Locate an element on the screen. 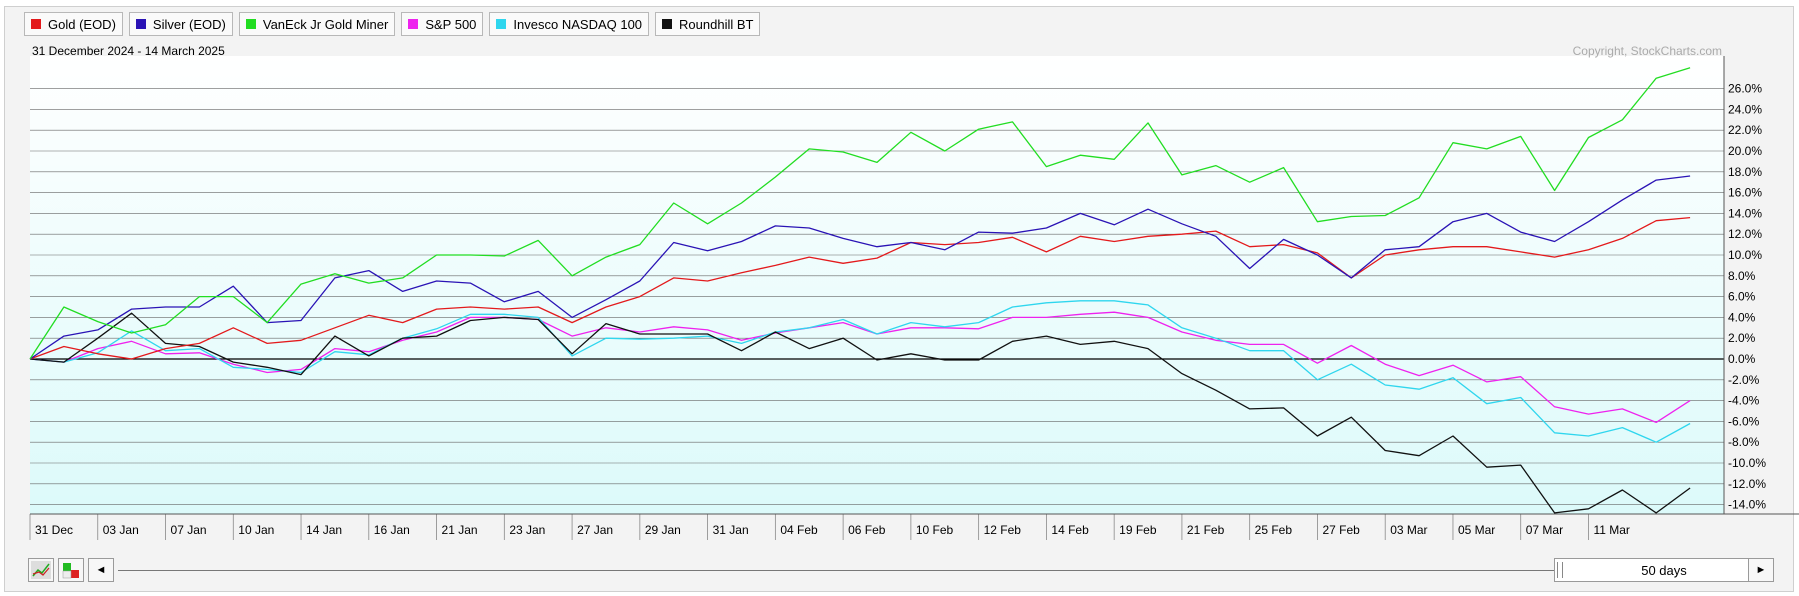 The height and width of the screenshot is (596, 1799). left-arrow-icon: ◄ is located at coordinates (101, 570).